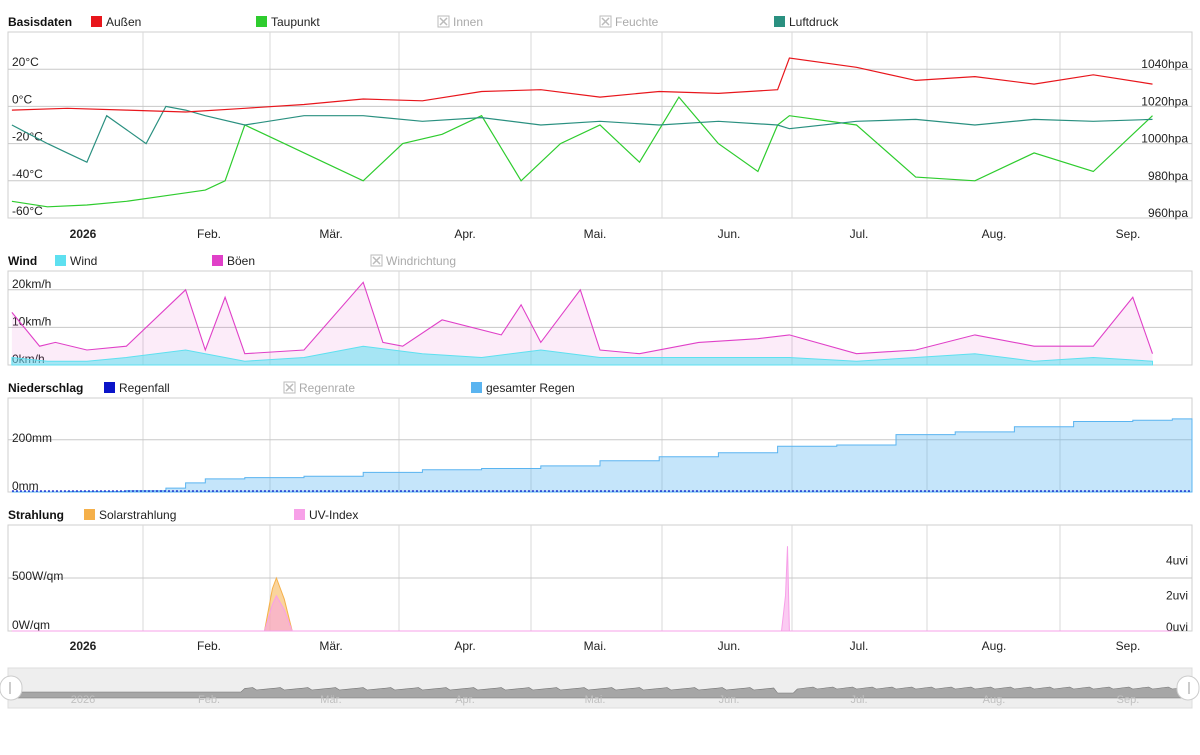 The width and height of the screenshot is (1200, 755). I want to click on y2-tick-label: 980hpa, so click(1168, 176).